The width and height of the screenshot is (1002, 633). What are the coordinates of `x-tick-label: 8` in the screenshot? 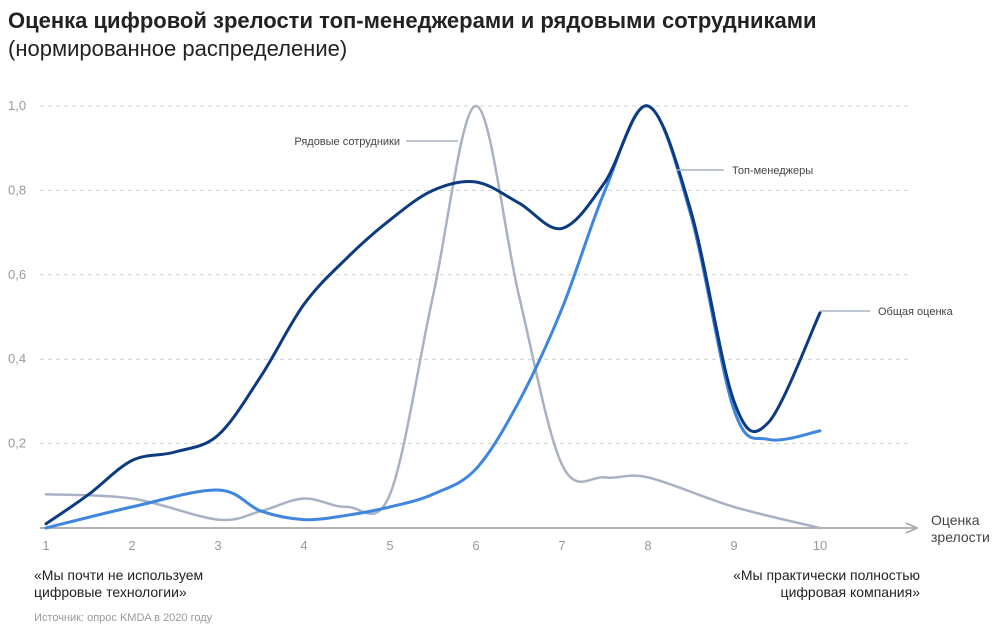 It's located at (647, 545).